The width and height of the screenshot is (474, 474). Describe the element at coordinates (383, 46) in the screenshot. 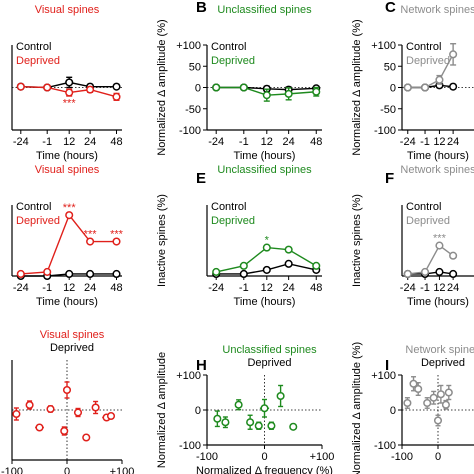

I see `y-tick-label: +100` at that location.